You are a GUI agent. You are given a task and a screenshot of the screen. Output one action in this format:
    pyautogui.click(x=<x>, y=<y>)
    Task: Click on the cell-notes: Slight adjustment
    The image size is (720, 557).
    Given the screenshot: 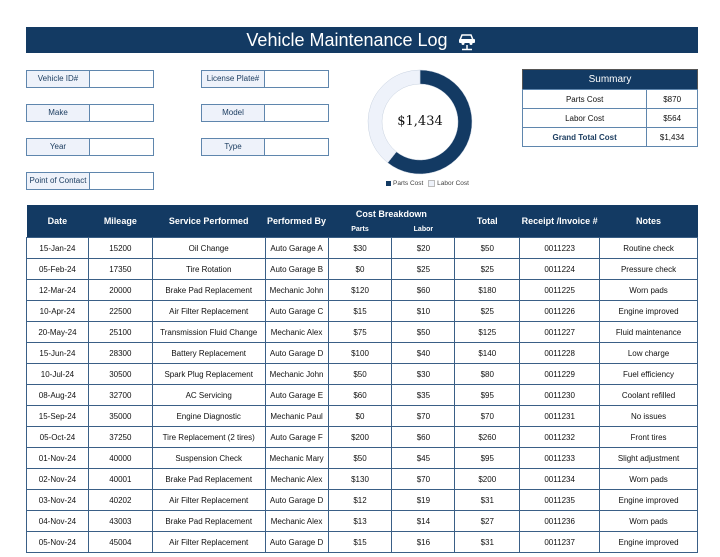 What is the action you would take?
    pyautogui.click(x=648, y=458)
    